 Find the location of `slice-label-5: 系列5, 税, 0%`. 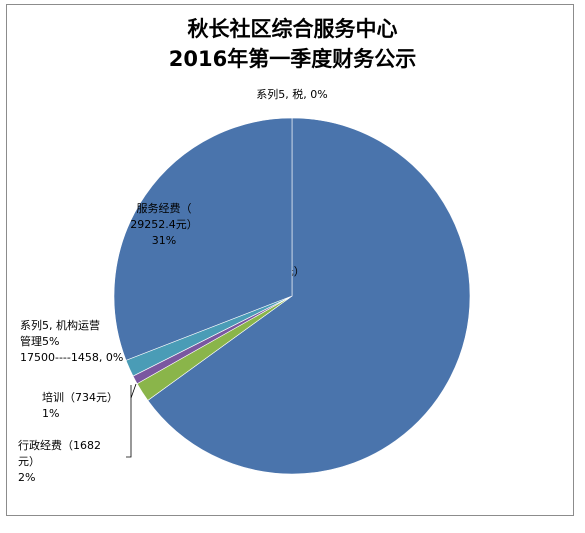

slice-label-5: 系列5, 税, 0% is located at coordinates (291, 94).